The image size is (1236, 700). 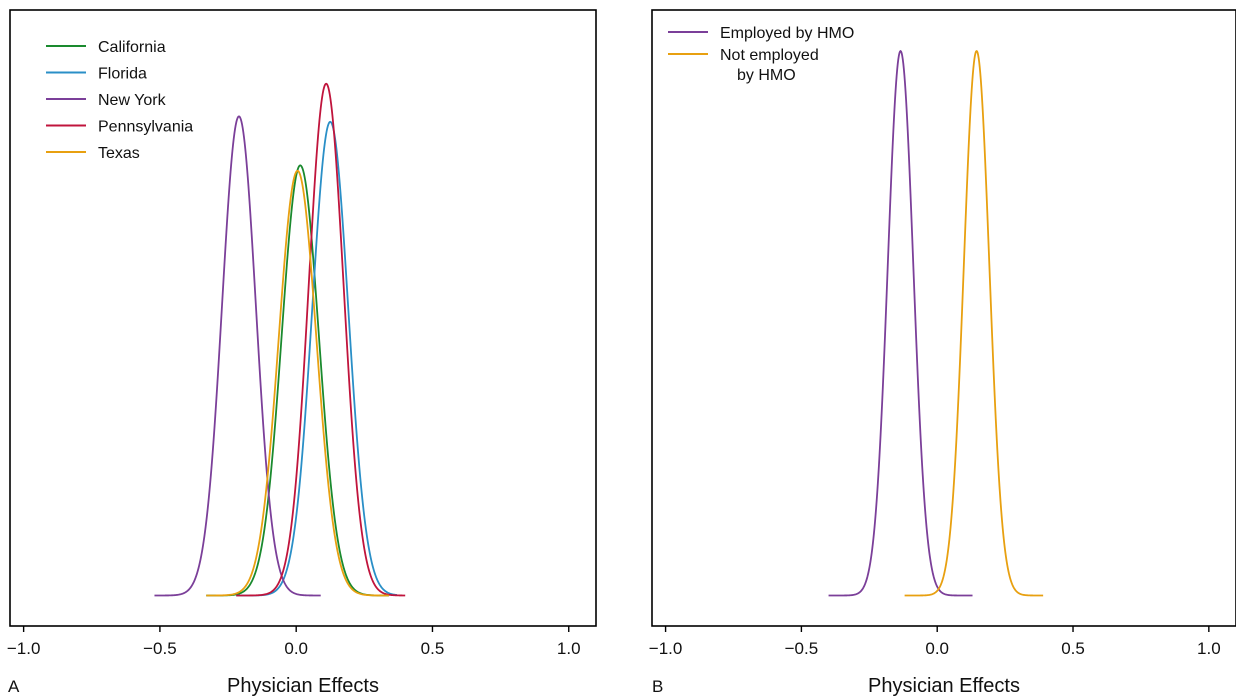 What do you see at coordinates (900, 323) in the screenshot?
I see `density-curve-employed-by-hmo` at bounding box center [900, 323].